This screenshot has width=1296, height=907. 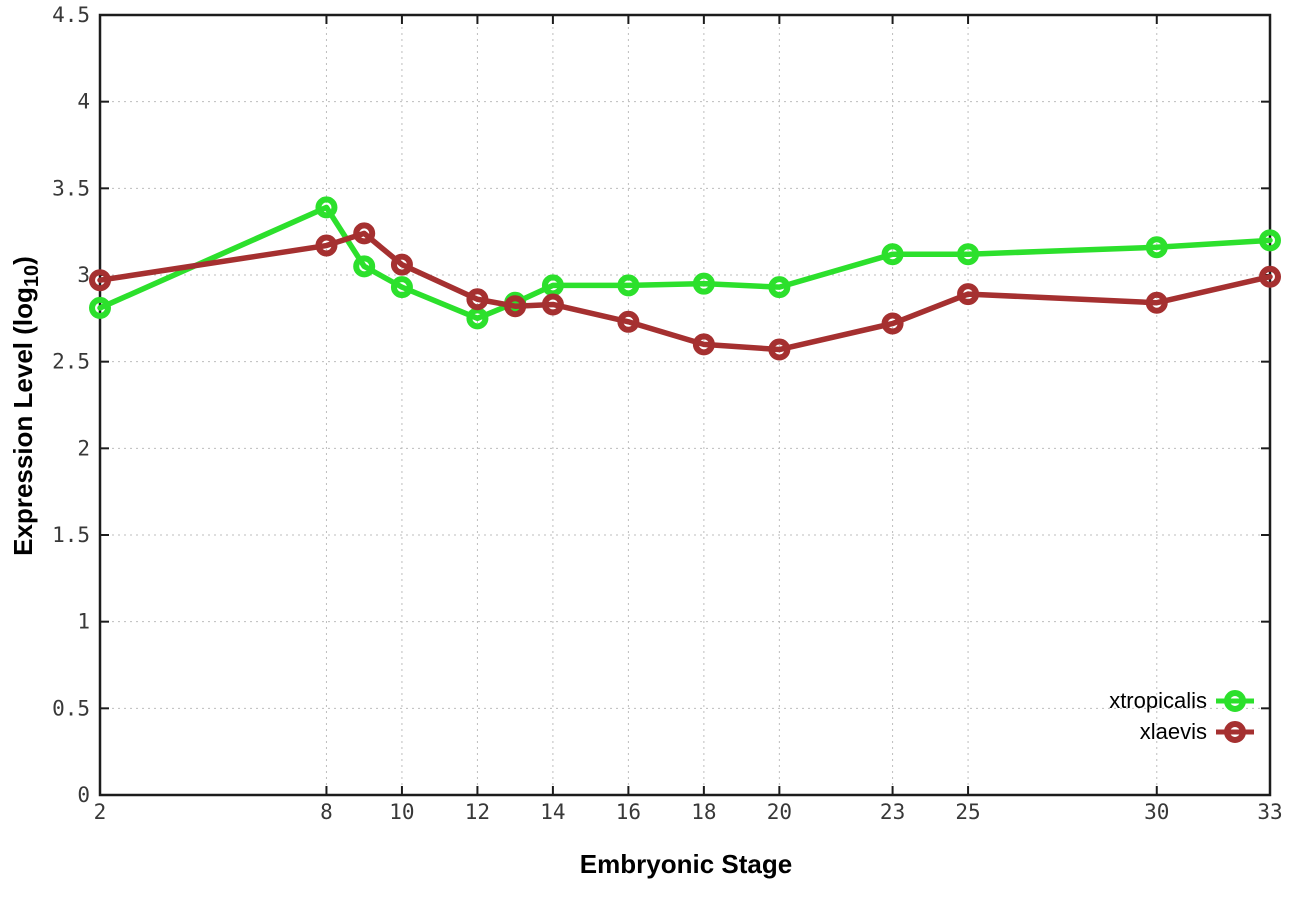 What do you see at coordinates (71, 362) in the screenshot?
I see `y-tick-label: 2.5` at bounding box center [71, 362].